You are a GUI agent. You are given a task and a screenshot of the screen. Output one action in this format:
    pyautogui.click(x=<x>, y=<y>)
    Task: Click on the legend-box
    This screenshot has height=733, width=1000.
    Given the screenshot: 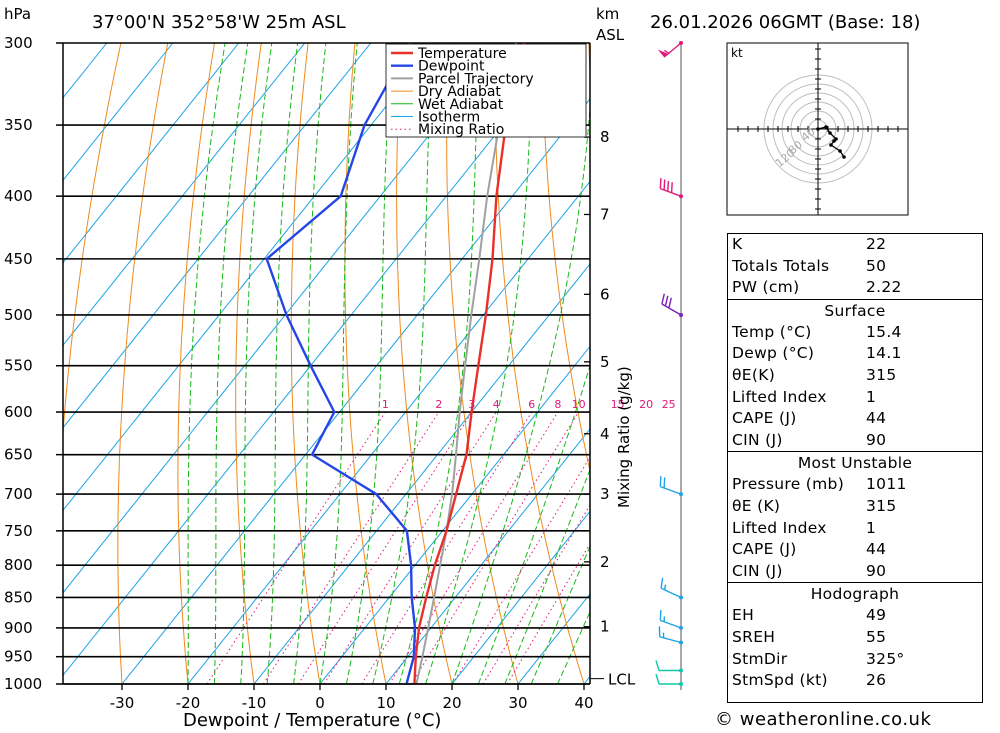 What is the action you would take?
    pyautogui.click(x=486, y=90)
    